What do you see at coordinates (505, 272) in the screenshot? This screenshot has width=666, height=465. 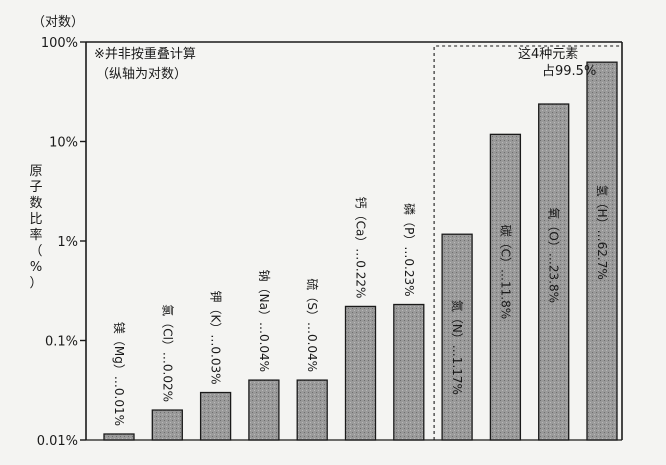 I see `bar-label-8: 碳（C）…11.8%` at bounding box center [505, 272].